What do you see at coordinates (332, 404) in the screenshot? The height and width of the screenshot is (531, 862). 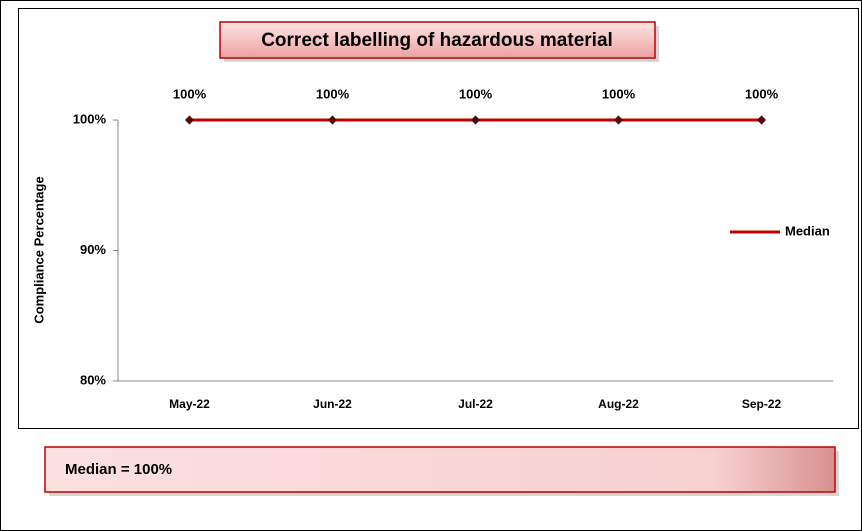 I see `x-tick-label: Jun-22` at bounding box center [332, 404].